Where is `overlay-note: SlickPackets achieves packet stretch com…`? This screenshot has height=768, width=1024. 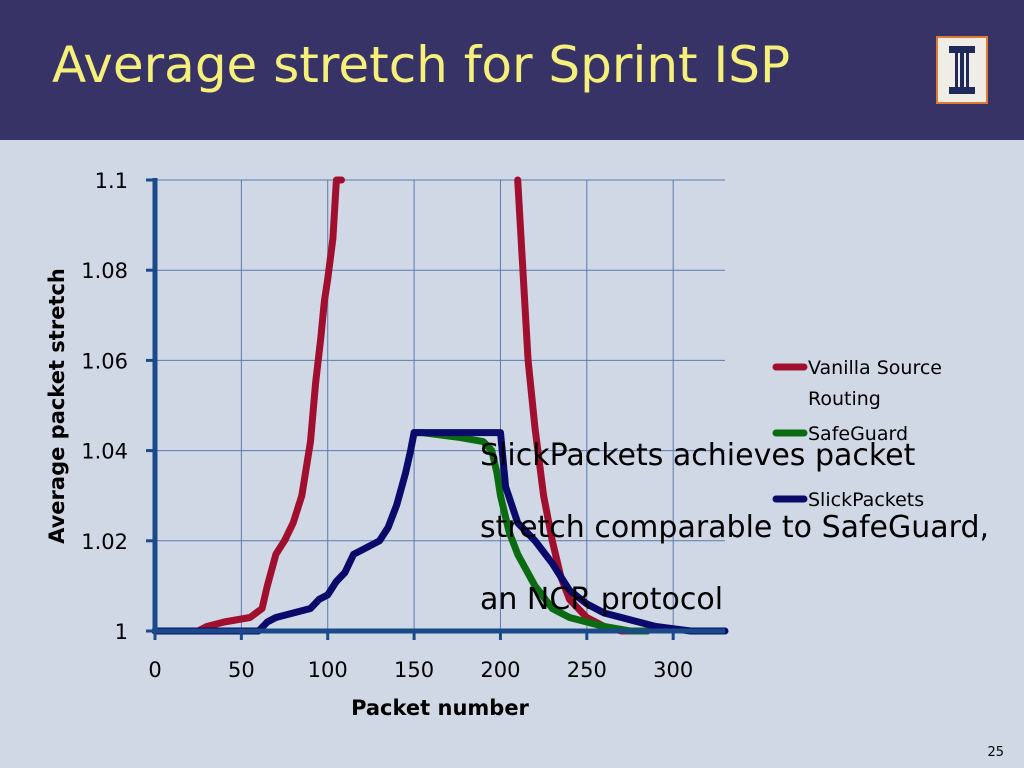
overlay-note: SlickPackets achieves packet stretch com… is located at coordinates (735, 527).